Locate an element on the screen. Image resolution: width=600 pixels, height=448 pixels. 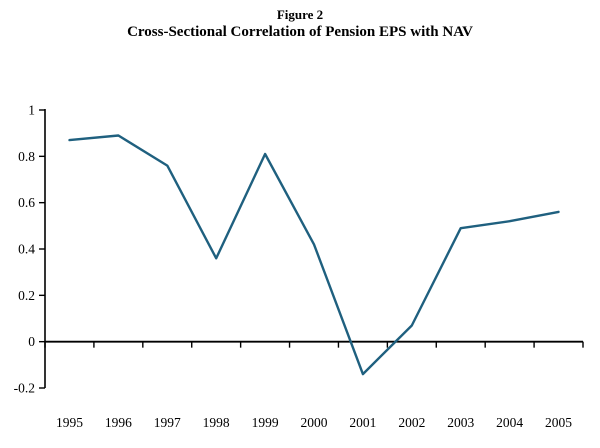
y-tick-label: 0.8 is located at coordinates (26, 156).